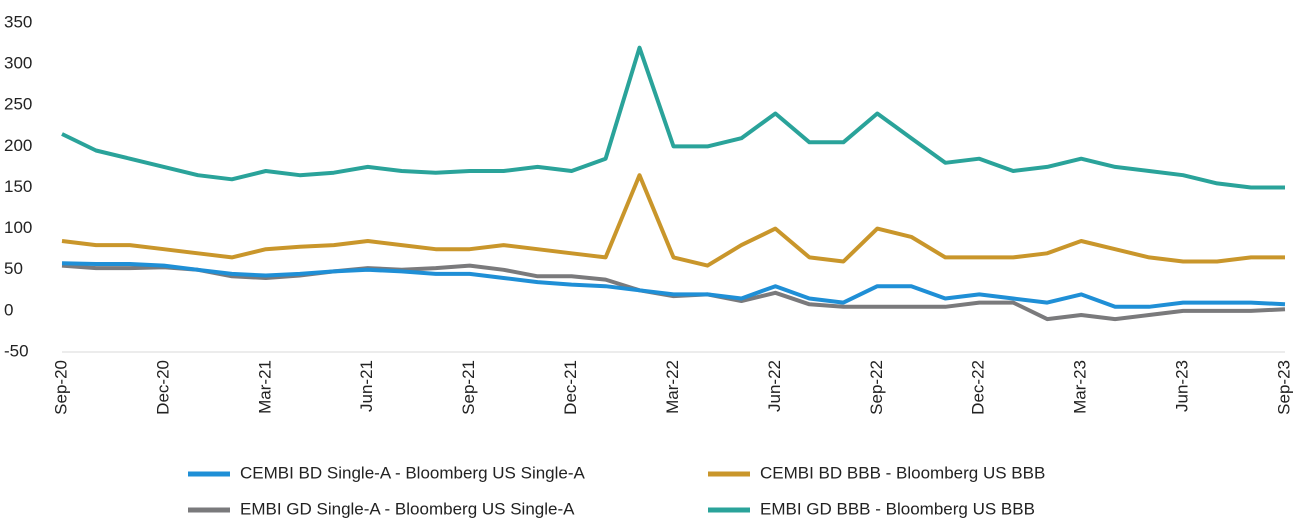 The image size is (1309, 523). Describe the element at coordinates (570, 387) in the screenshot. I see `x-tick-label: Dec-21` at that location.